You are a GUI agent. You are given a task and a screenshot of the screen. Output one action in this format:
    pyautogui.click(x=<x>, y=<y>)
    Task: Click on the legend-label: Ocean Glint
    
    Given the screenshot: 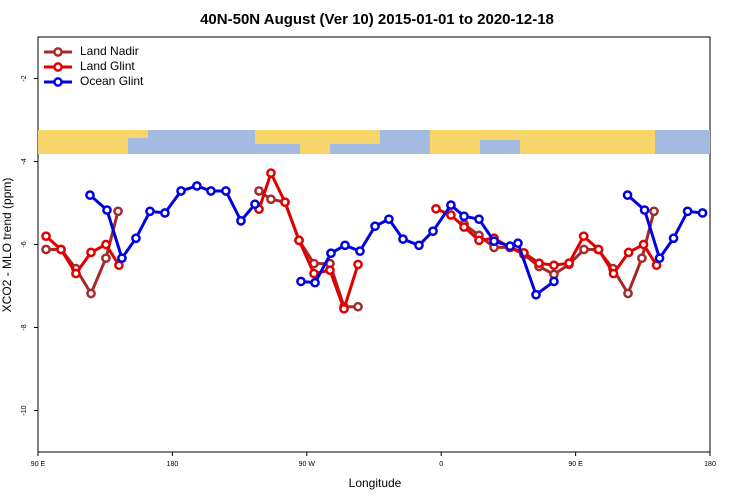 What is the action you would take?
    pyautogui.click(x=112, y=81)
    